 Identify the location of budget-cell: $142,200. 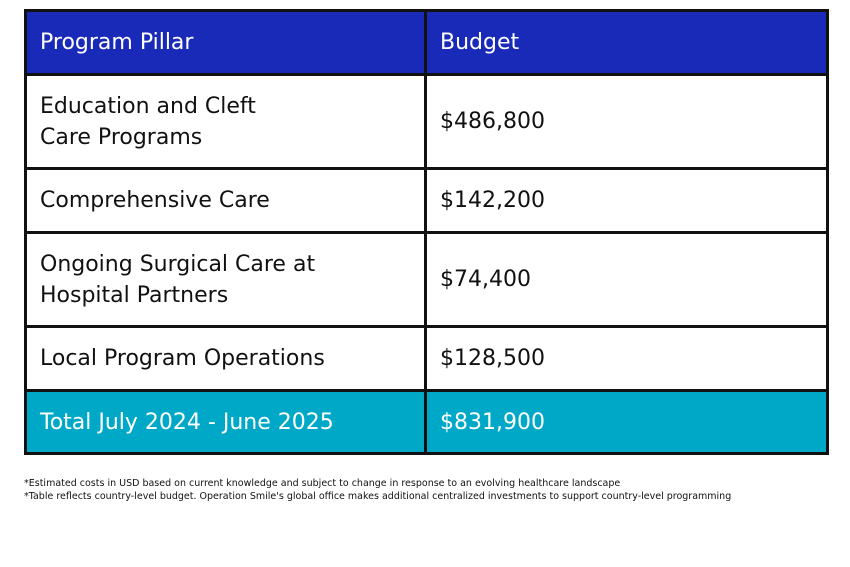
(626, 200).